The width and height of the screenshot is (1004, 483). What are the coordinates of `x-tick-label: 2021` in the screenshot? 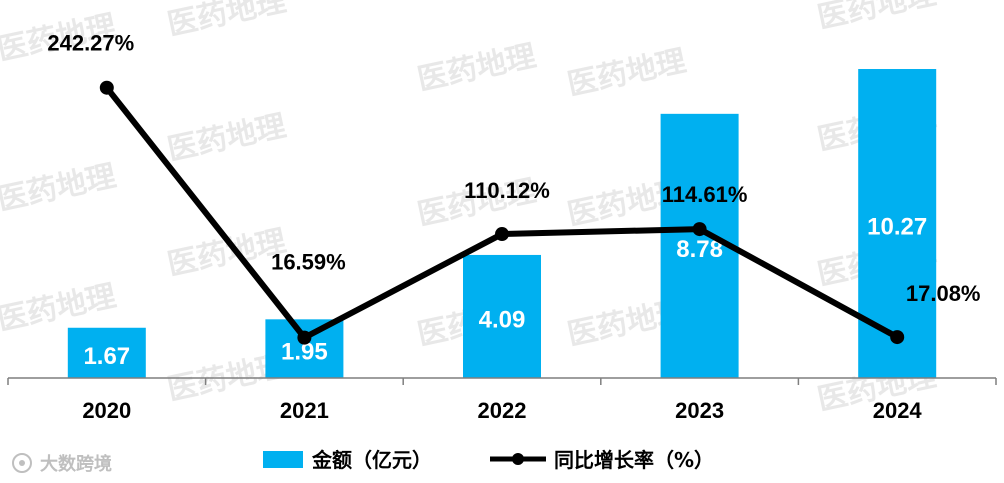 It's located at (304, 410).